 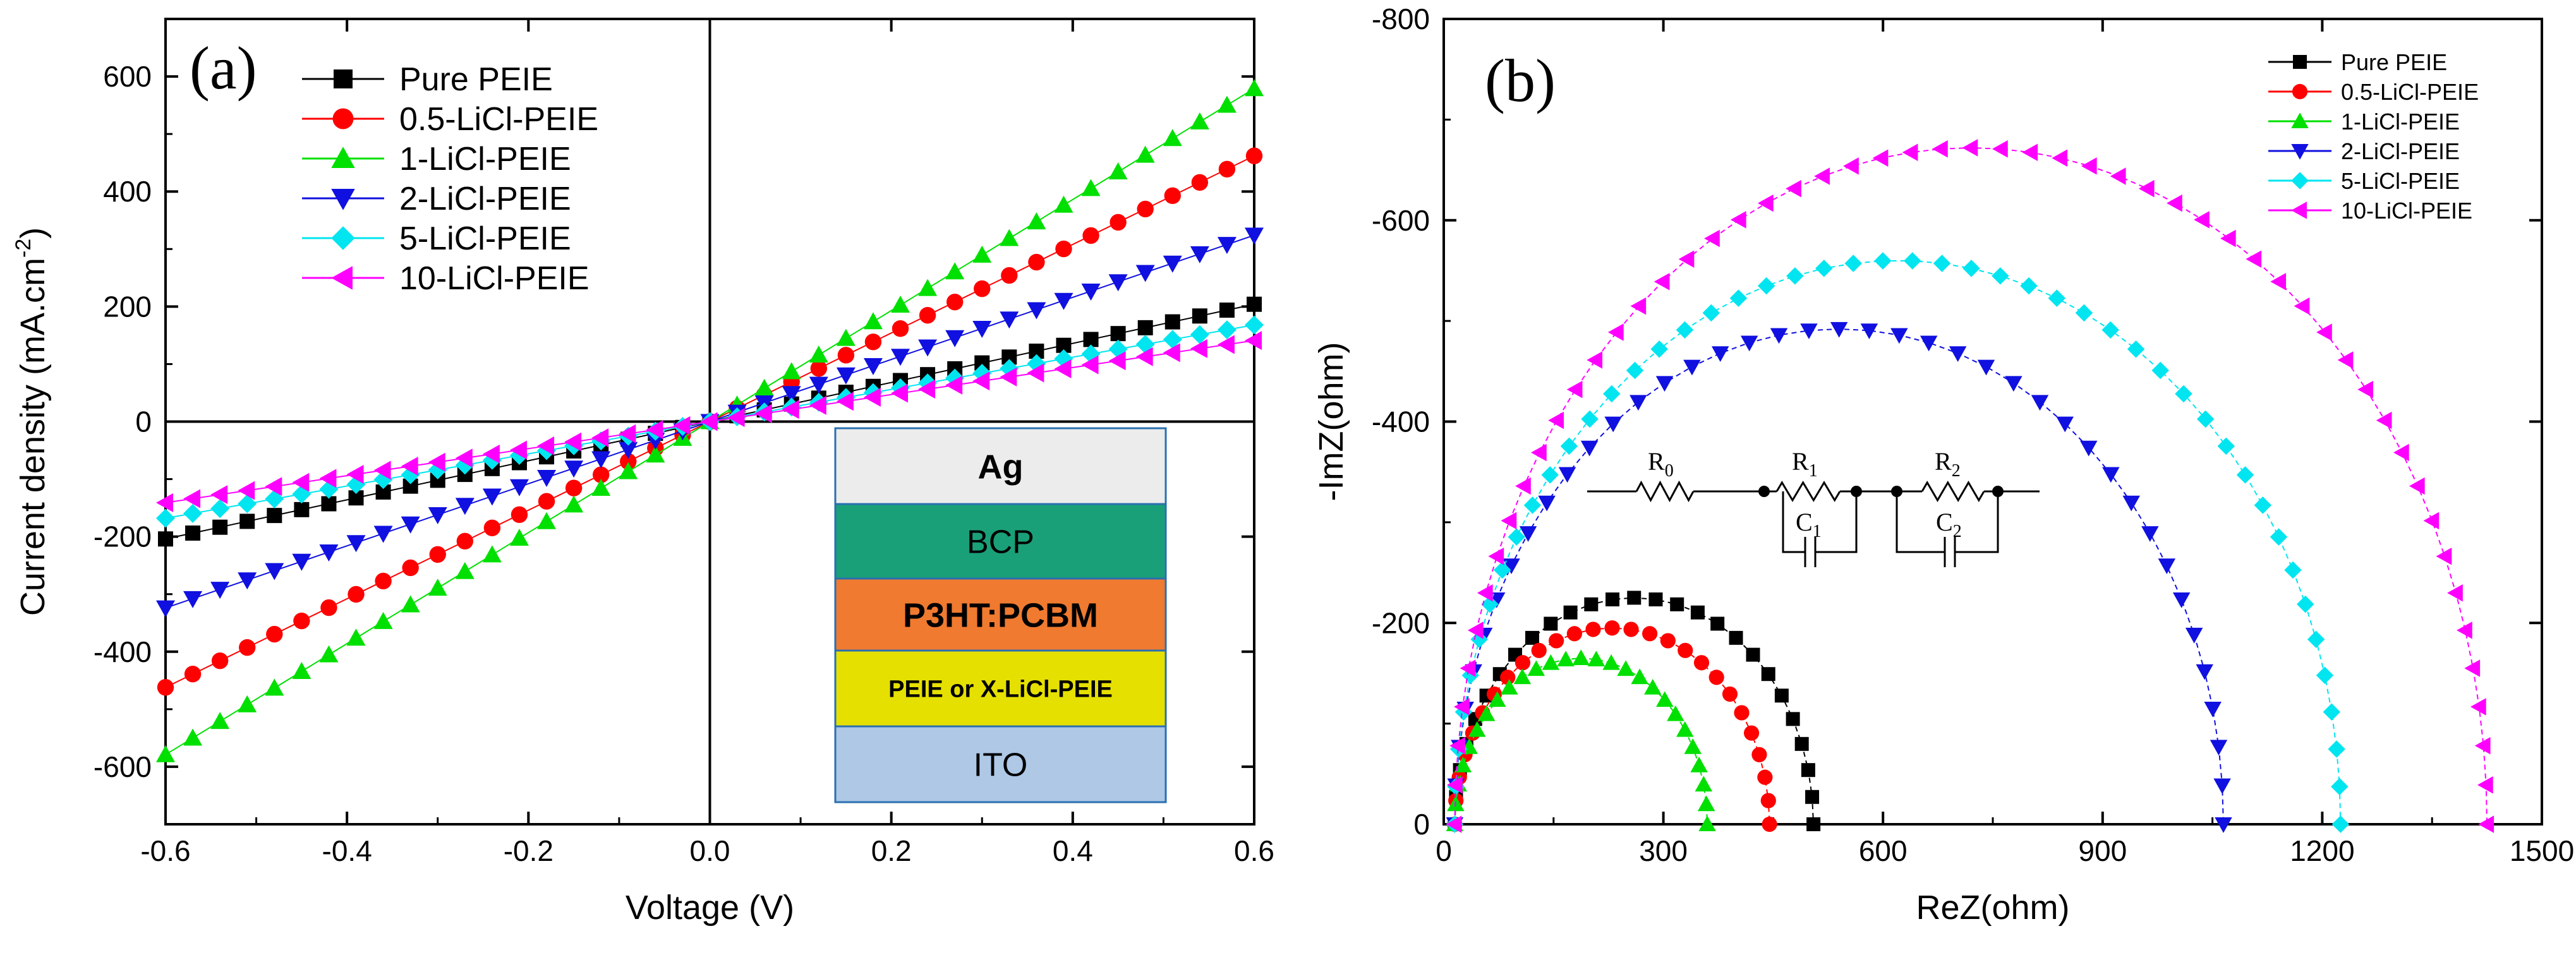 What do you see at coordinates (1809, 524) in the screenshot?
I see `label-c1: C1` at bounding box center [1809, 524].